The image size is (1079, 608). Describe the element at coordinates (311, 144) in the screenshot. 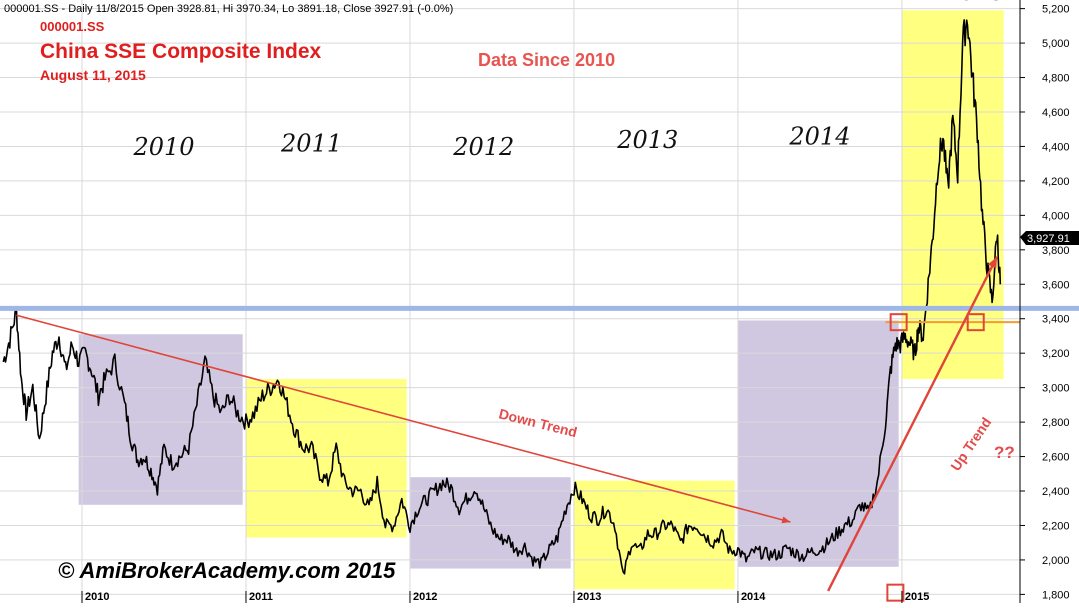

I see `year-label-2011: 2011` at that location.